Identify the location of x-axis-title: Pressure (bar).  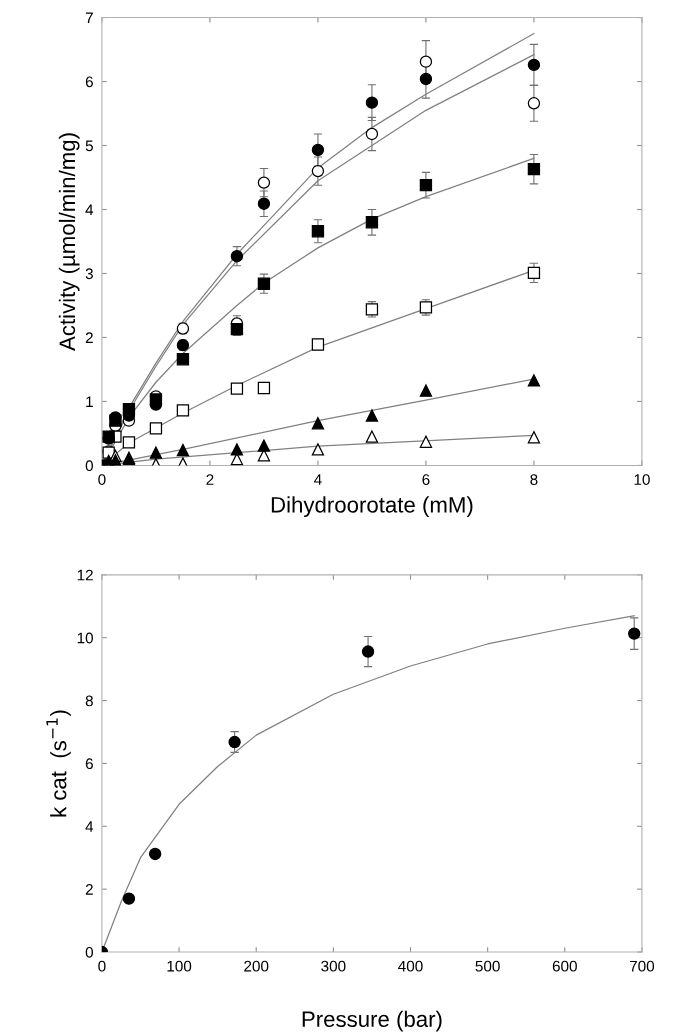
(372, 1021).